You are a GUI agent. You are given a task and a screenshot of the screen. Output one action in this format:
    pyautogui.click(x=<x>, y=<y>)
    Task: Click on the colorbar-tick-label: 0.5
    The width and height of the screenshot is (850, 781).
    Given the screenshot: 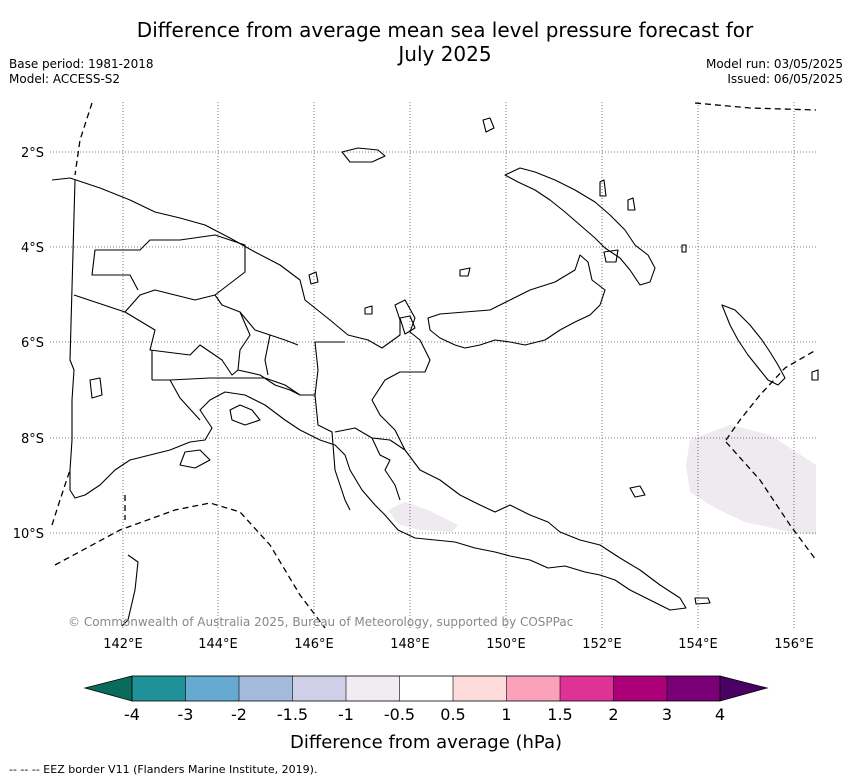 What is the action you would take?
    pyautogui.click(x=452, y=714)
    